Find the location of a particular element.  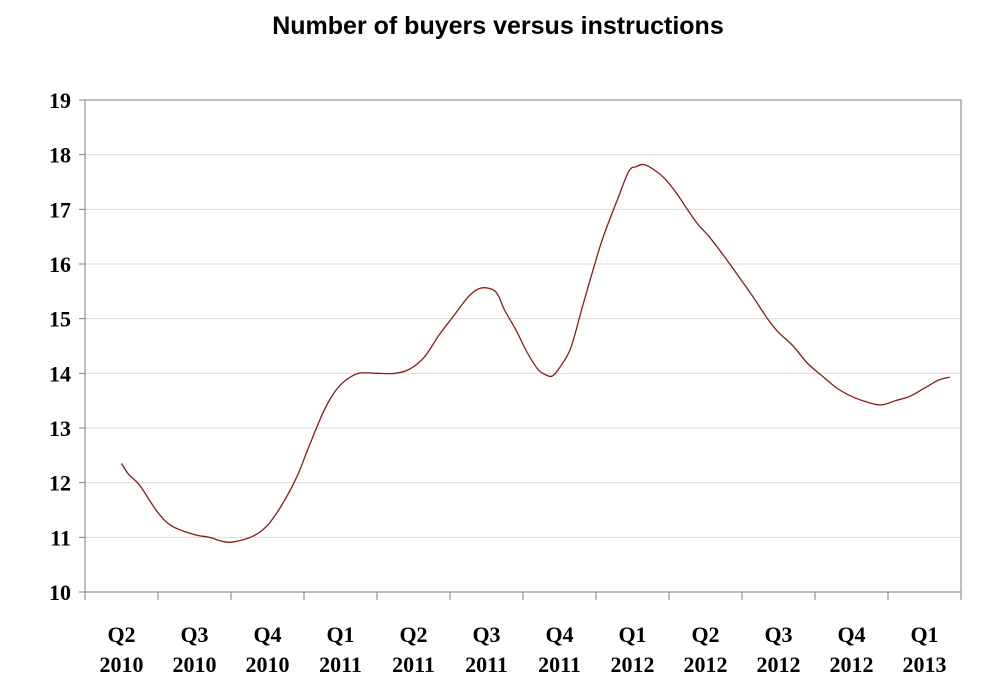

y-tick-label: 16 is located at coordinates (60, 264).